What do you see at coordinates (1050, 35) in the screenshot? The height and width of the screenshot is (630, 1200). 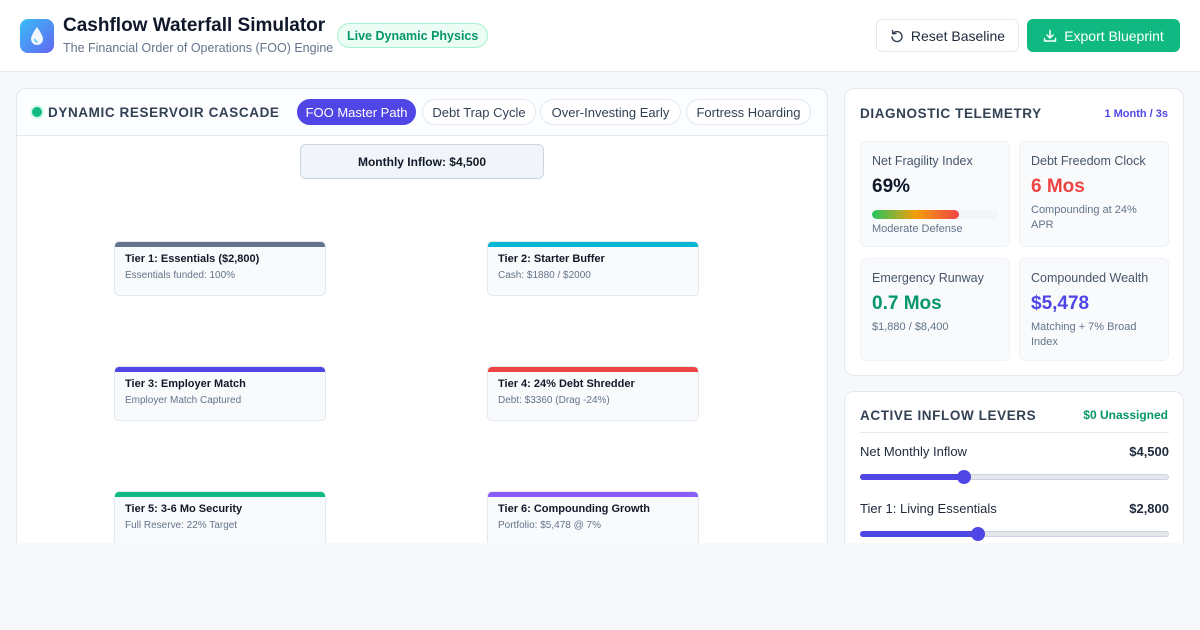 I see `download-icon` at bounding box center [1050, 35].